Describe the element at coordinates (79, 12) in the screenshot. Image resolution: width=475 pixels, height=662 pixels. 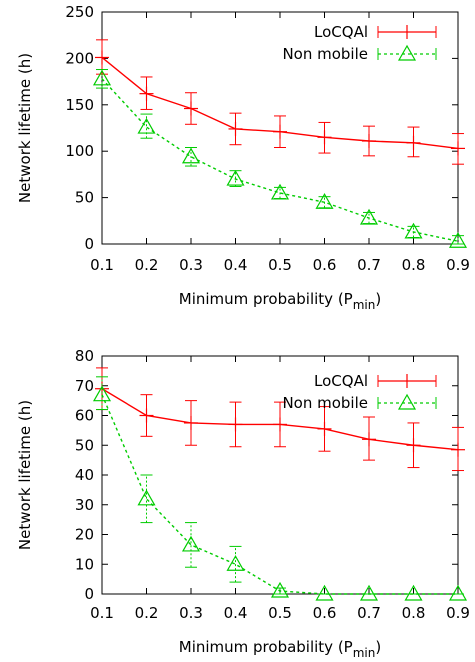
I see `y-tick-label: 250` at that location.